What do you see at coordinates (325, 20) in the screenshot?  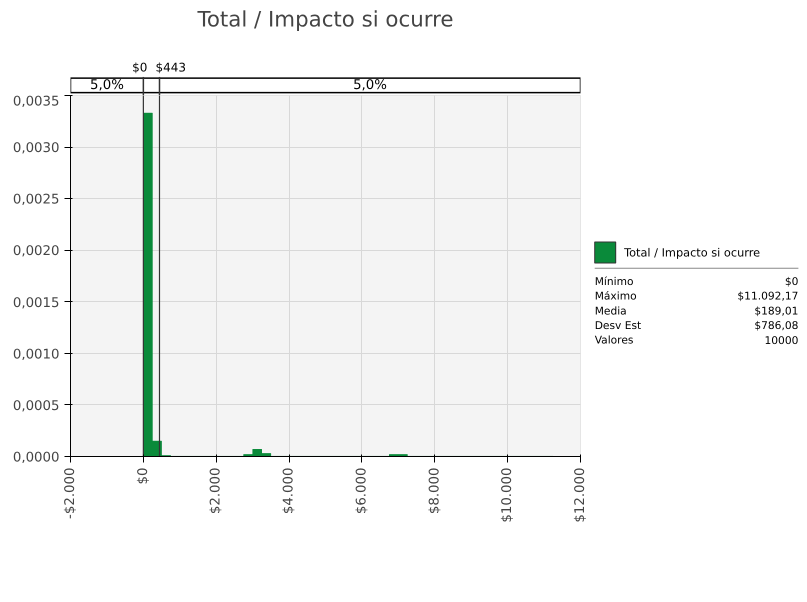 I see `chart-title: Total / Impacto si ocurre` at bounding box center [325, 20].